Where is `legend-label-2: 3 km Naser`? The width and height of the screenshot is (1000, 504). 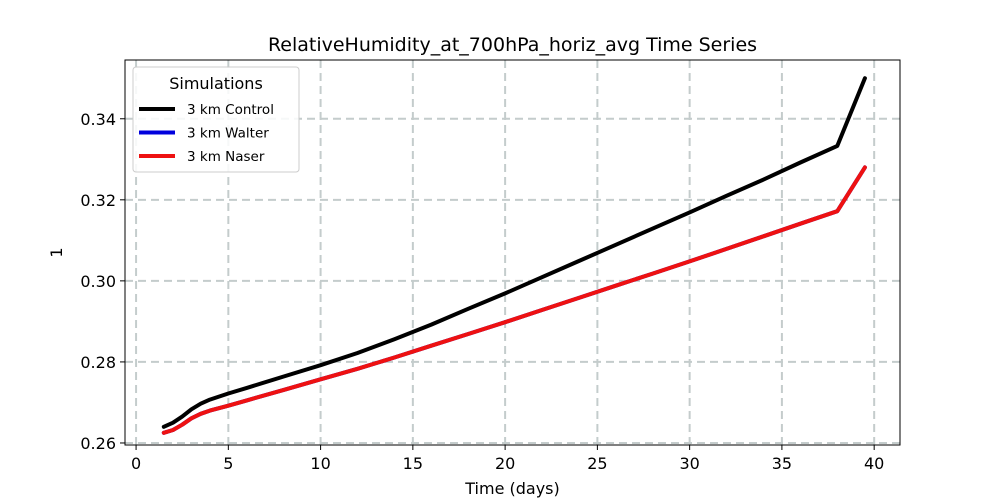 legend-label-2: 3 km Naser is located at coordinates (226, 157).